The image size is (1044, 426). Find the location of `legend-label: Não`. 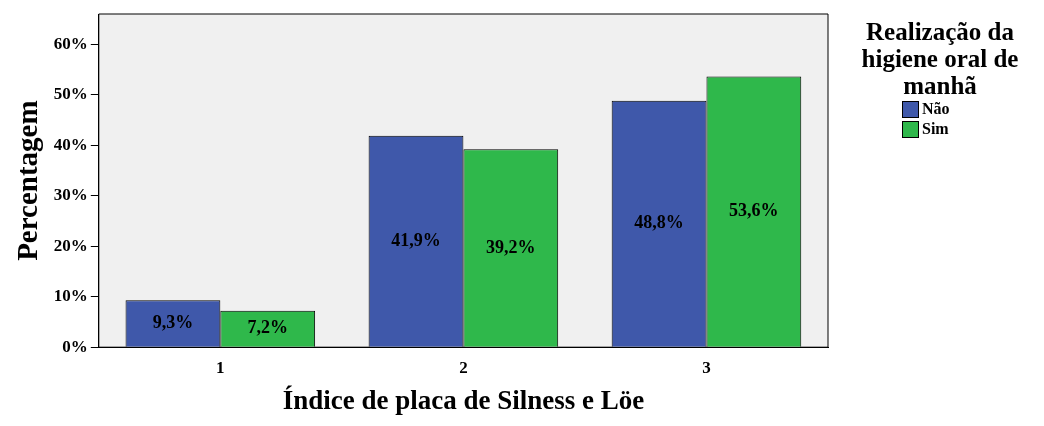

legend-label: Não is located at coordinates (936, 109).